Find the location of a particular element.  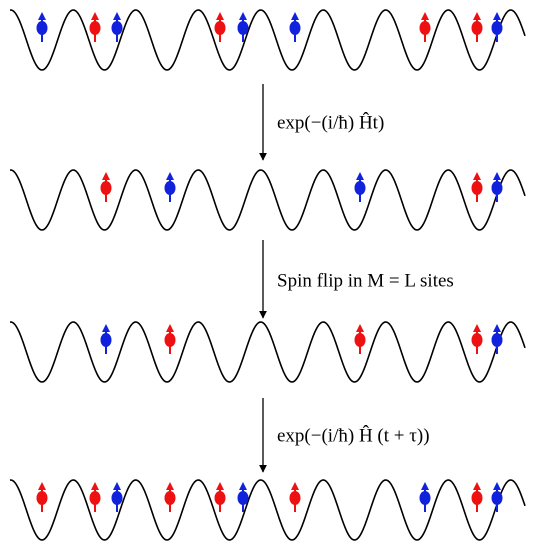

step-label: Spin flip in M = L sites is located at coordinates (365, 280).